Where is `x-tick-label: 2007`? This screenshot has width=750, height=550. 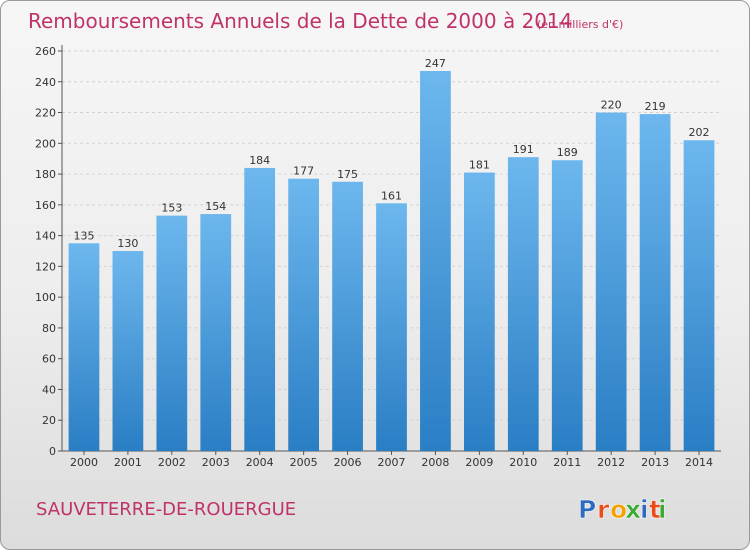
x-tick-label: 2007 is located at coordinates (392, 462).